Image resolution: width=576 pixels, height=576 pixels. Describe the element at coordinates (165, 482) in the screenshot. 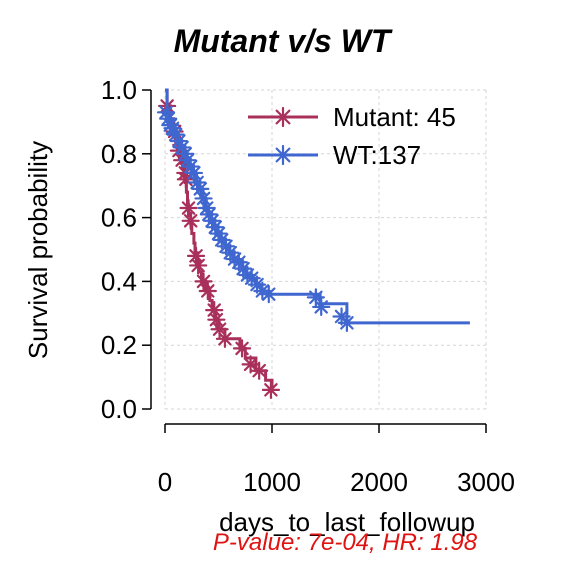

I see `x-tick-label-0: 0` at that location.